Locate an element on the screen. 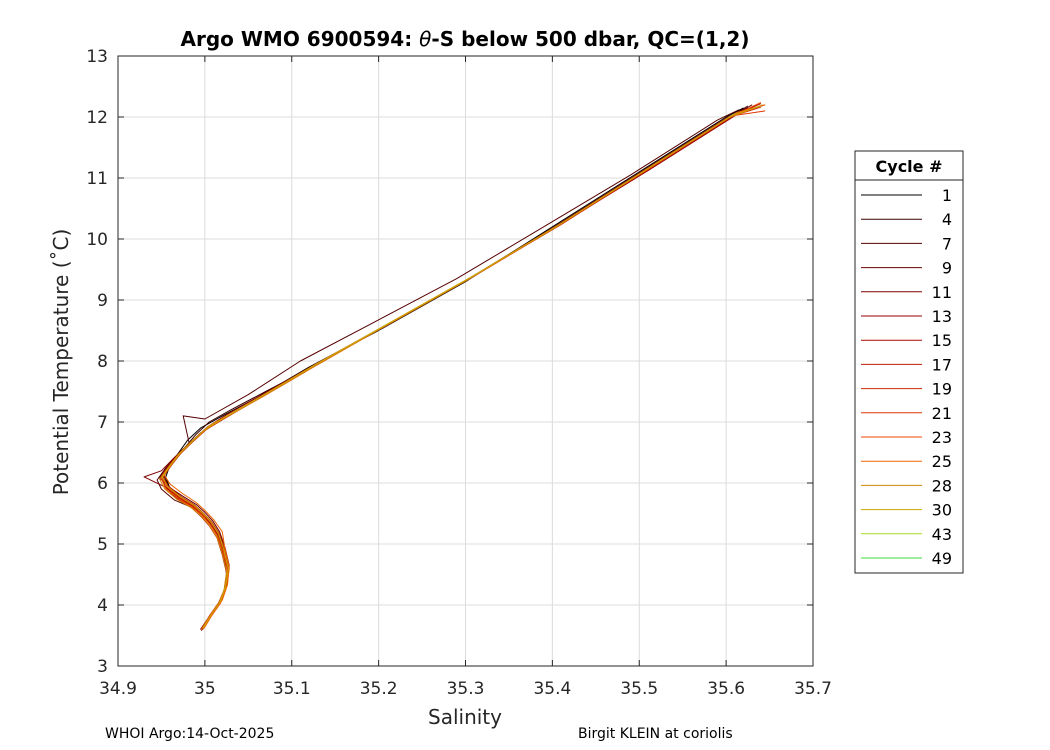 This screenshot has height=750, width=1050. y-axis-label: Potential Temperature (˚C) is located at coordinates (61, 362).